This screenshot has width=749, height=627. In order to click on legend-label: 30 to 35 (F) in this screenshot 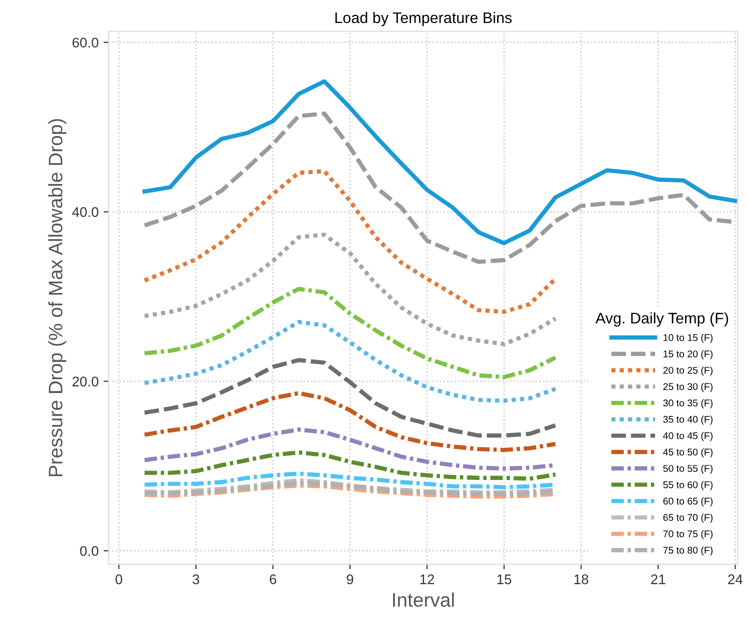, I will do `click(688, 403)`.